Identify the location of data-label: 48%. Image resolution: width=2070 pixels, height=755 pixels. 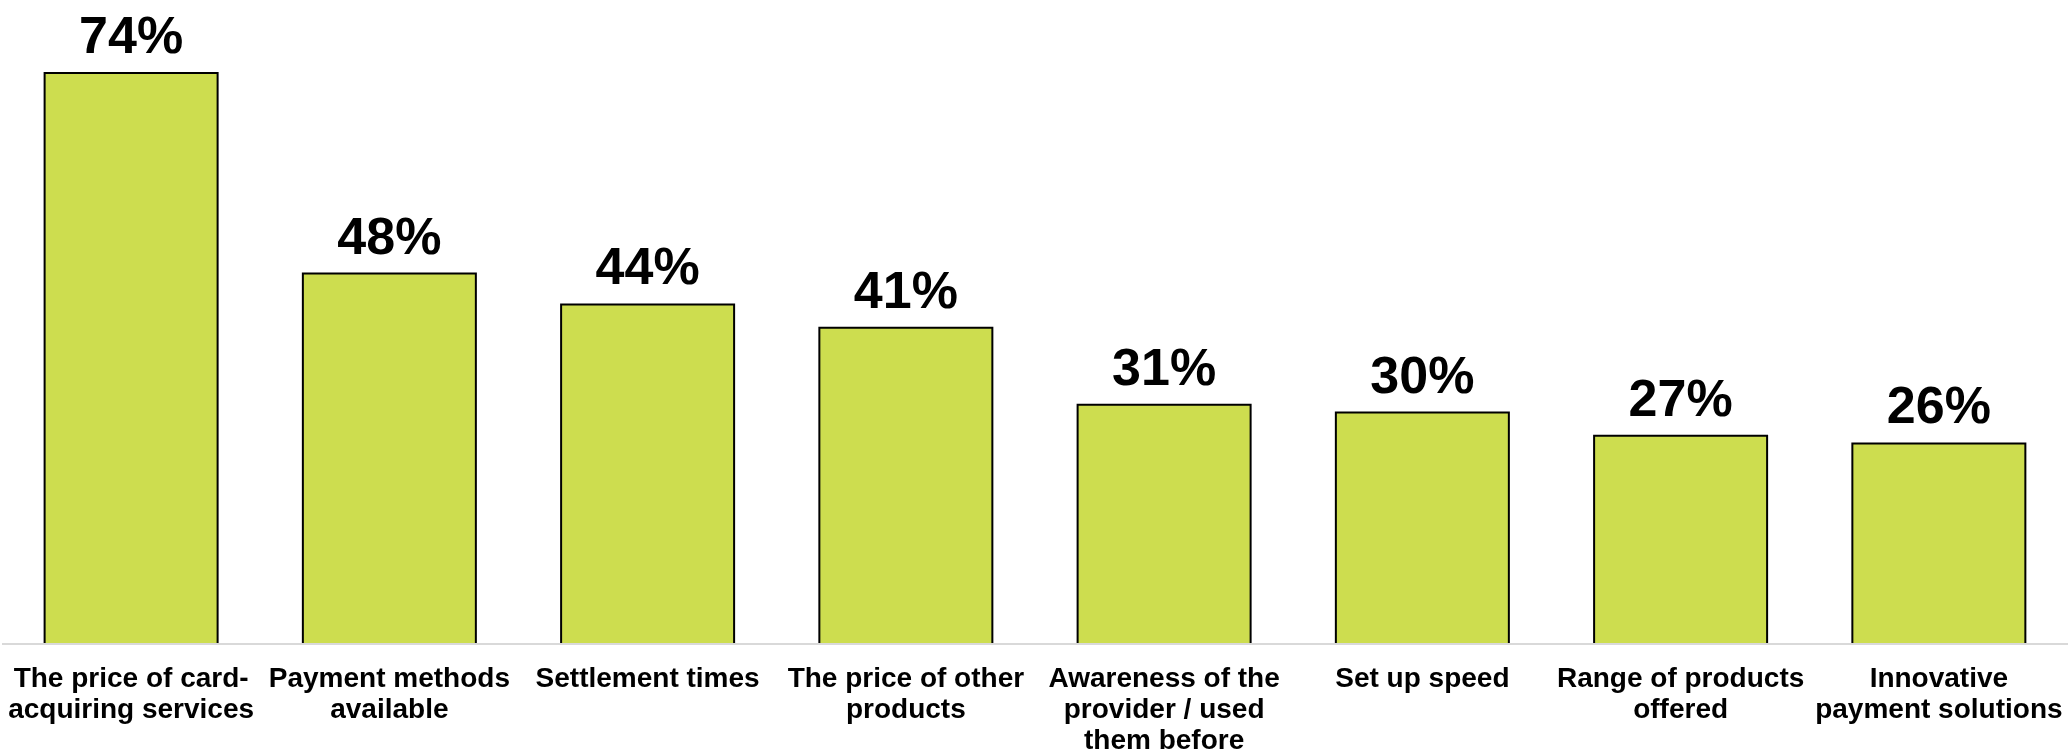
(389, 235).